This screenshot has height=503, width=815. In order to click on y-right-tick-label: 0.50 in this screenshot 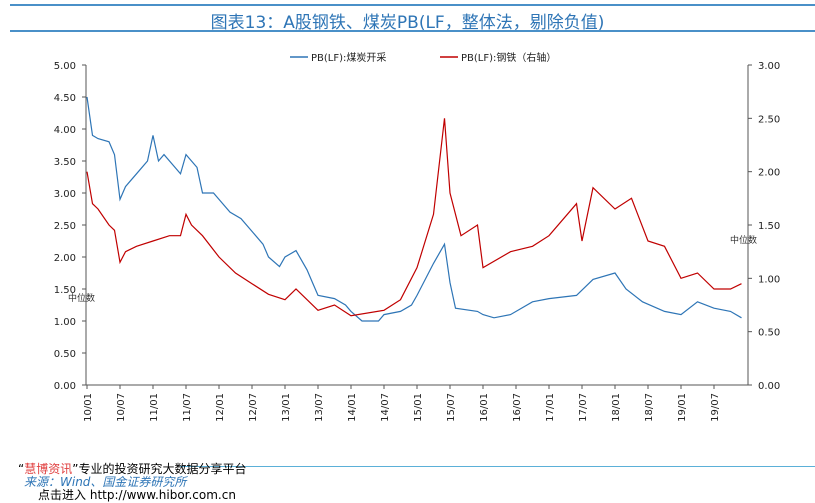, I will do `click(769, 333)`.